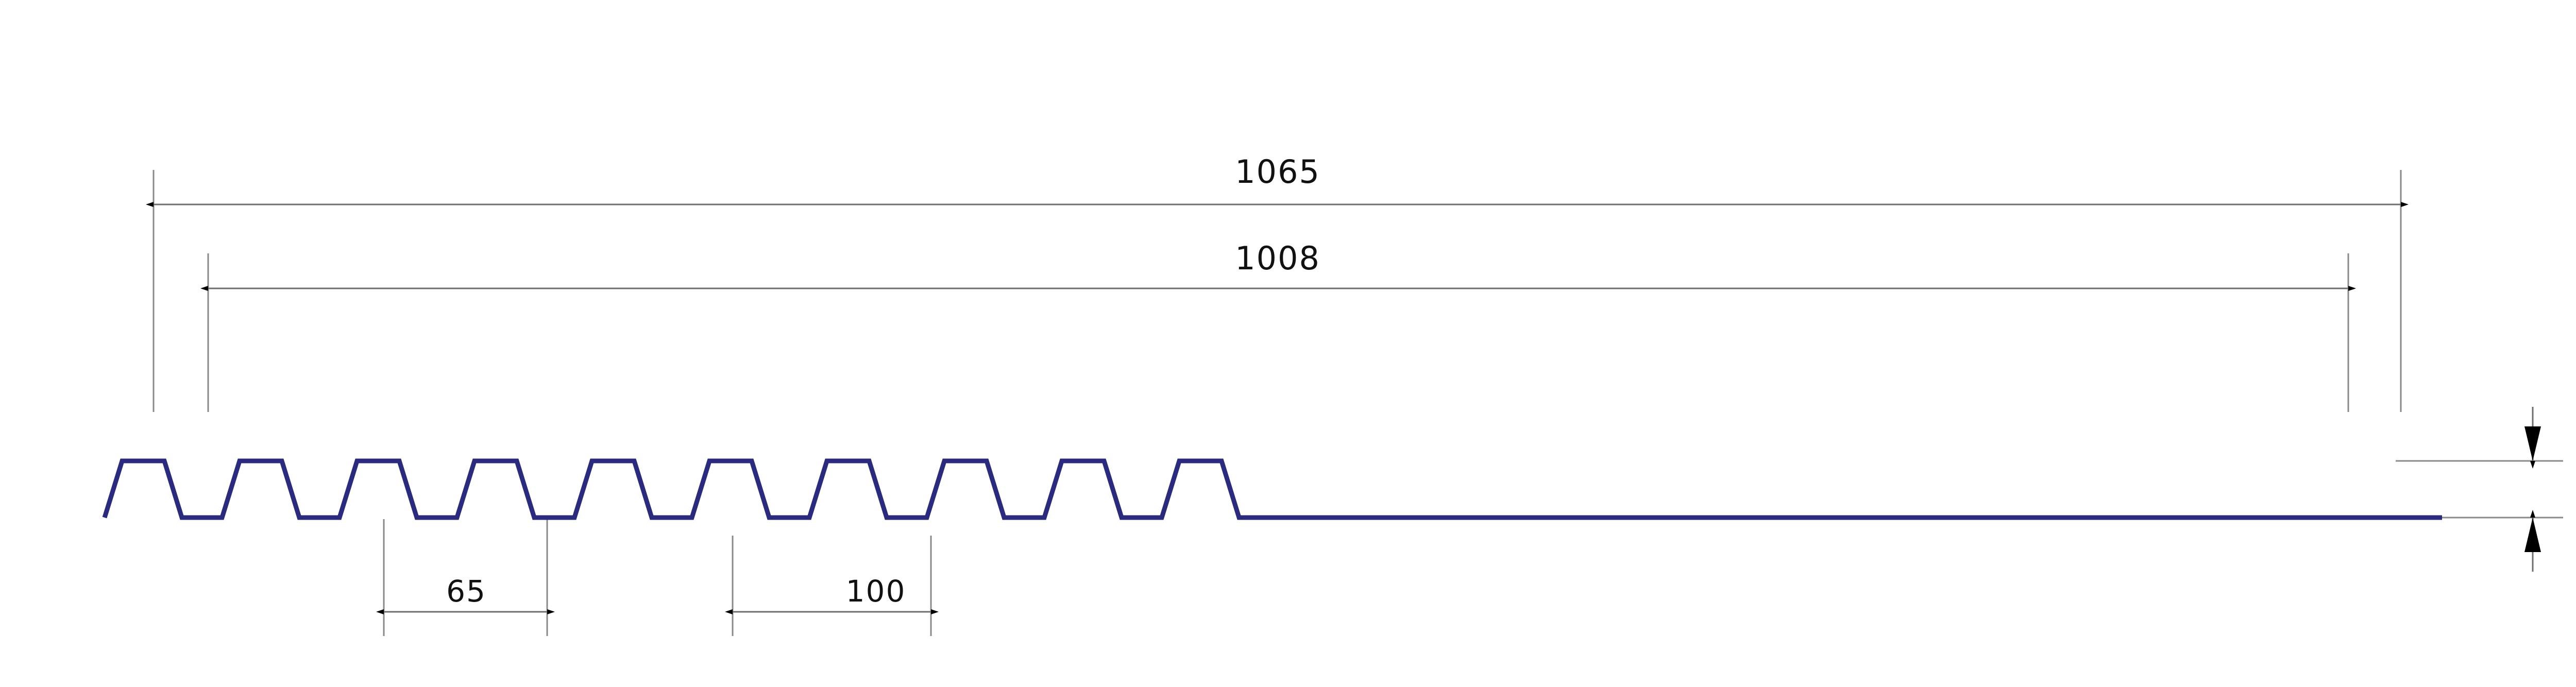 The width and height of the screenshot is (2576, 687). Describe the element at coordinates (1272, 489) in the screenshot. I see `corrugated-profile-path` at that location.